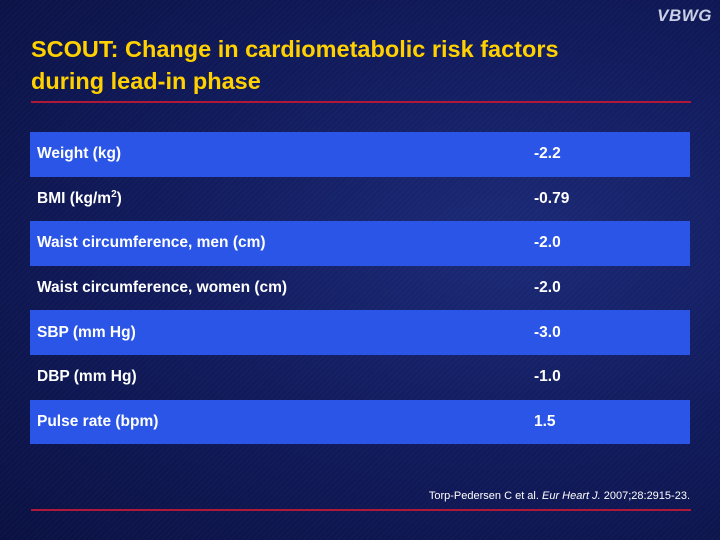 Image resolution: width=720 pixels, height=540 pixels. What do you see at coordinates (547, 377) in the screenshot?
I see `row-value: -1.0` at bounding box center [547, 377].